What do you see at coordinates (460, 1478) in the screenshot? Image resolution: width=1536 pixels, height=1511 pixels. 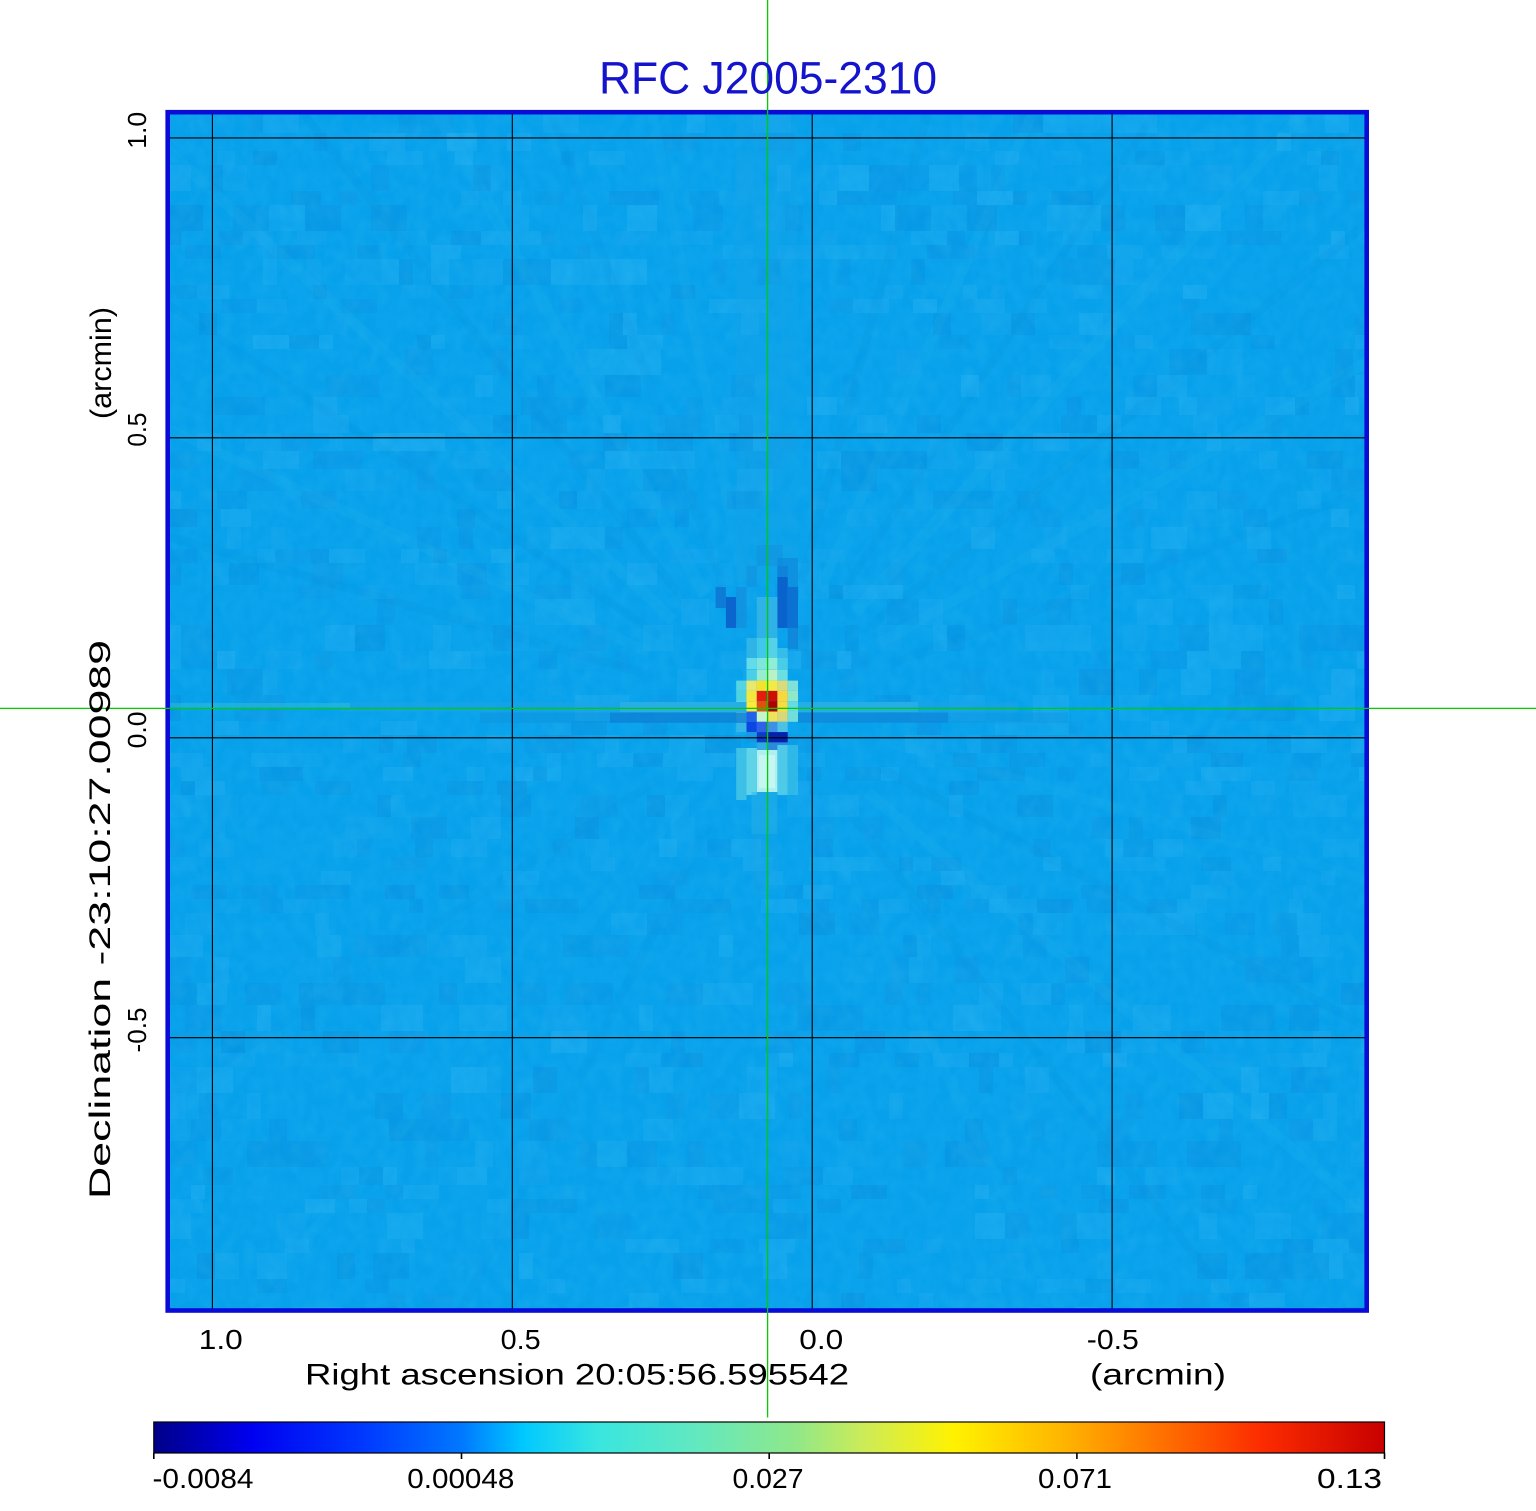 I see `svg-text: 0.00048` at bounding box center [460, 1478].